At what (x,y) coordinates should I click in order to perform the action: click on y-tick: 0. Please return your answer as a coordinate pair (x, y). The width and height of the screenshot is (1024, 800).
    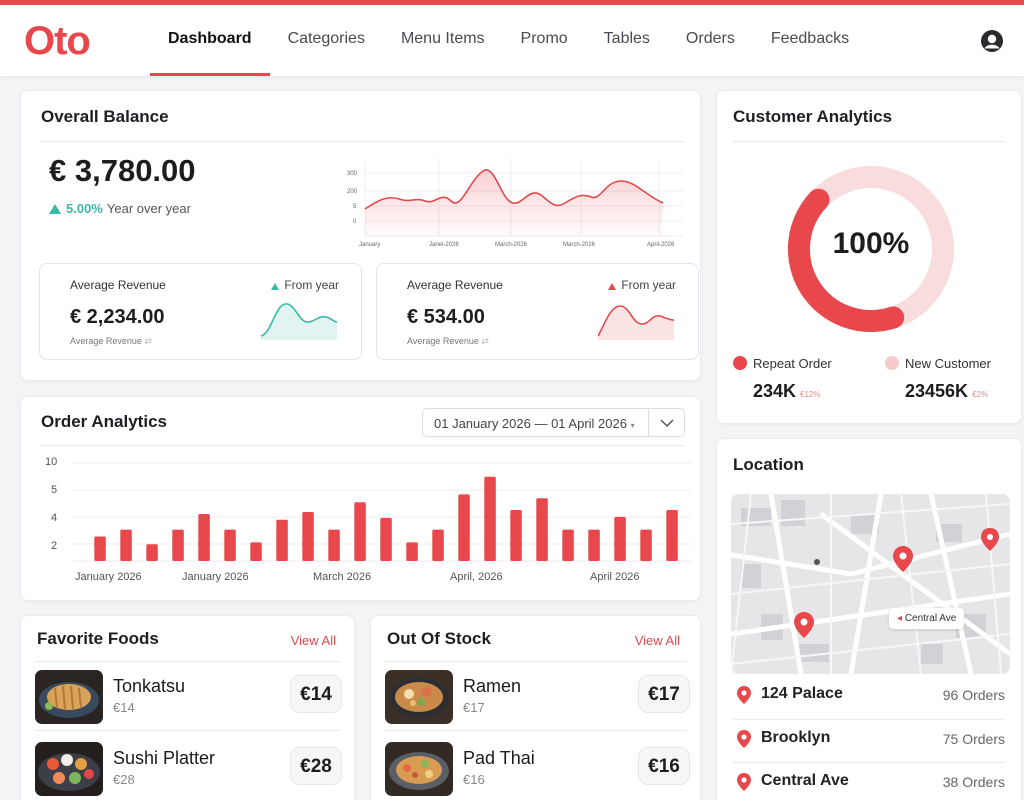
    Looking at the image, I should click on (355, 222).